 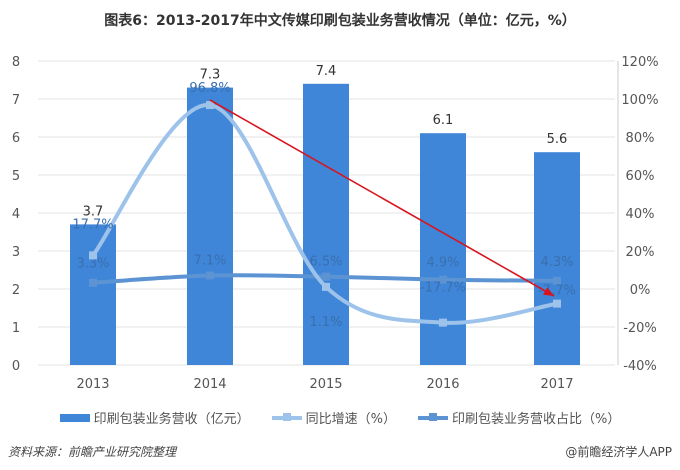 What do you see at coordinates (16, 290) in the screenshot?
I see `y-left-tick: 2` at bounding box center [16, 290].